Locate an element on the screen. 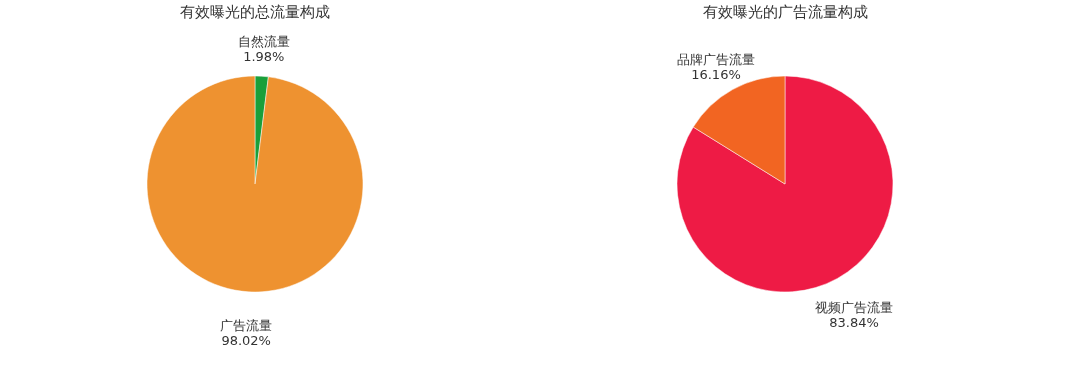 The width and height of the screenshot is (1080, 382). chart-title: 有效曝光的广告流量构成 is located at coordinates (785, 12).